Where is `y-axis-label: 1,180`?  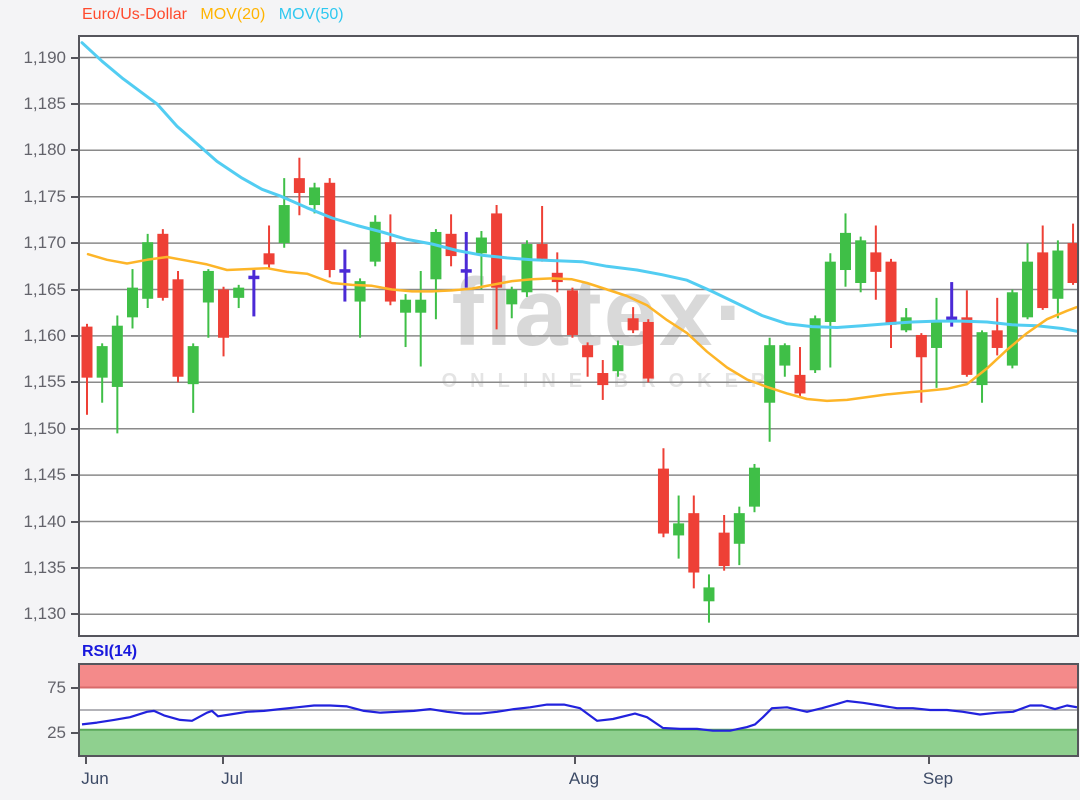 y-axis-label: 1,180 is located at coordinates (44, 150).